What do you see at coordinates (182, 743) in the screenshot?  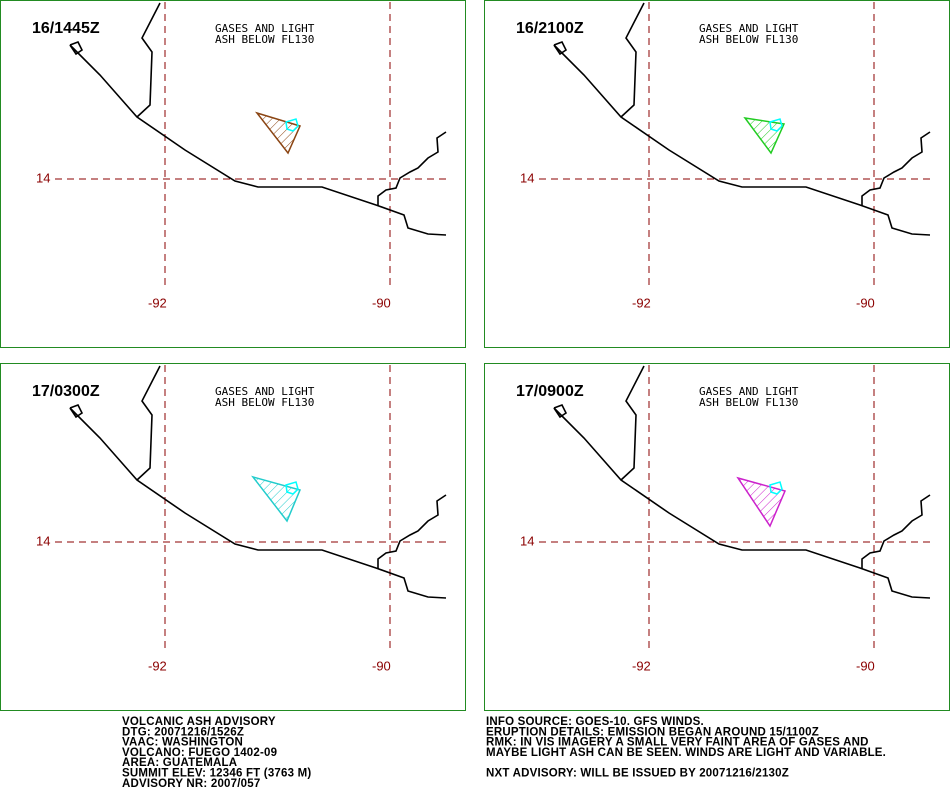 I see `advisory-line: VAAC: WASHINGTON` at bounding box center [182, 743].